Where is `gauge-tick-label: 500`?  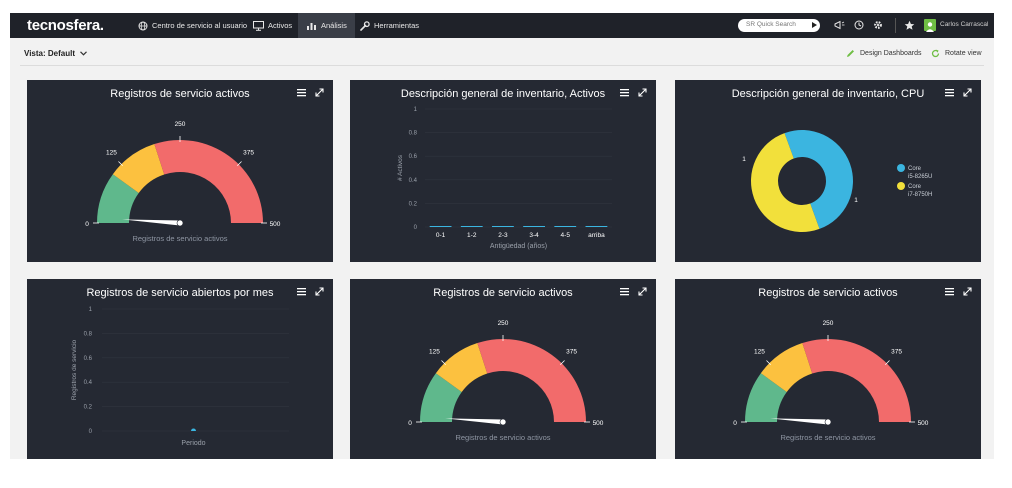
gauge-tick-label: 500 is located at coordinates (923, 423).